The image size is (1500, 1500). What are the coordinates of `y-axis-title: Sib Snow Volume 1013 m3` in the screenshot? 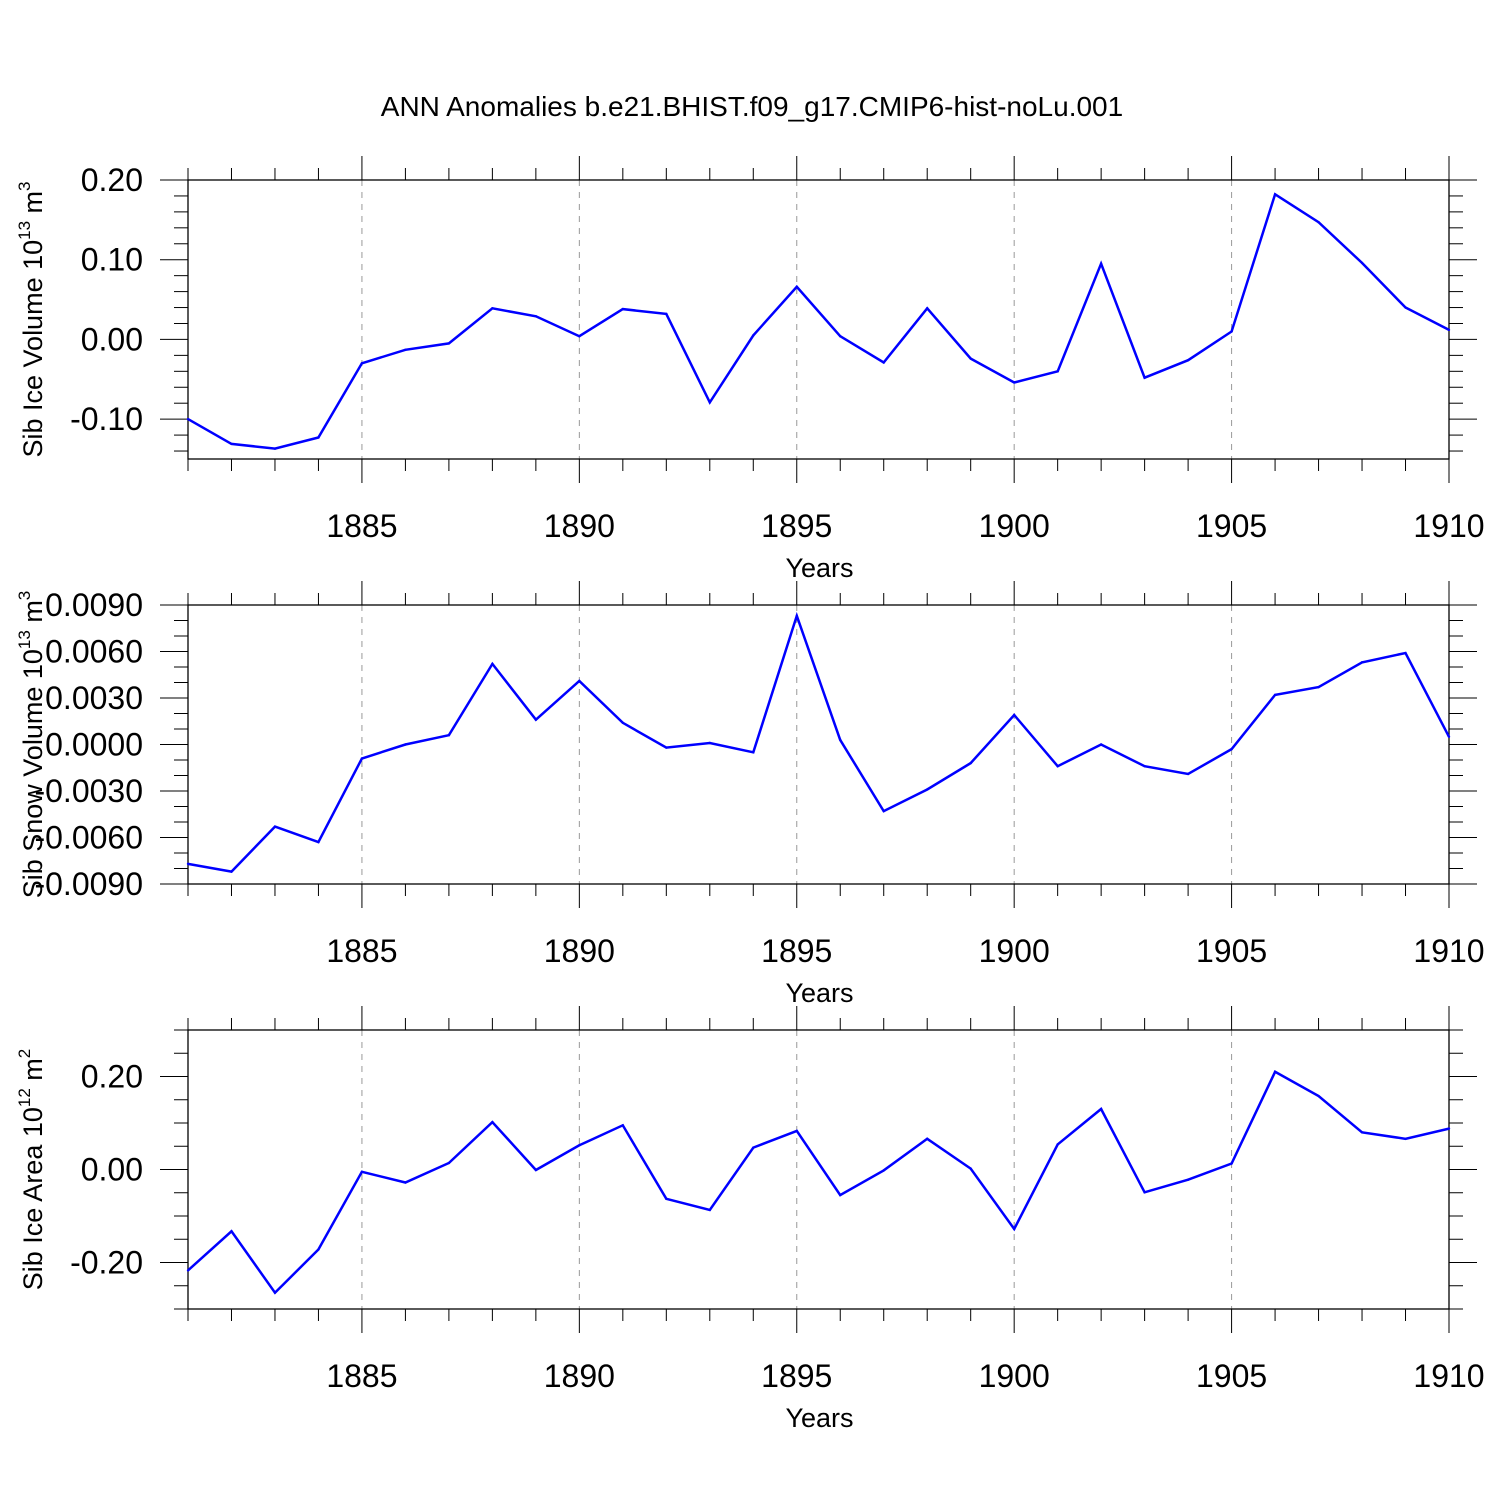 It's located at (31, 745).